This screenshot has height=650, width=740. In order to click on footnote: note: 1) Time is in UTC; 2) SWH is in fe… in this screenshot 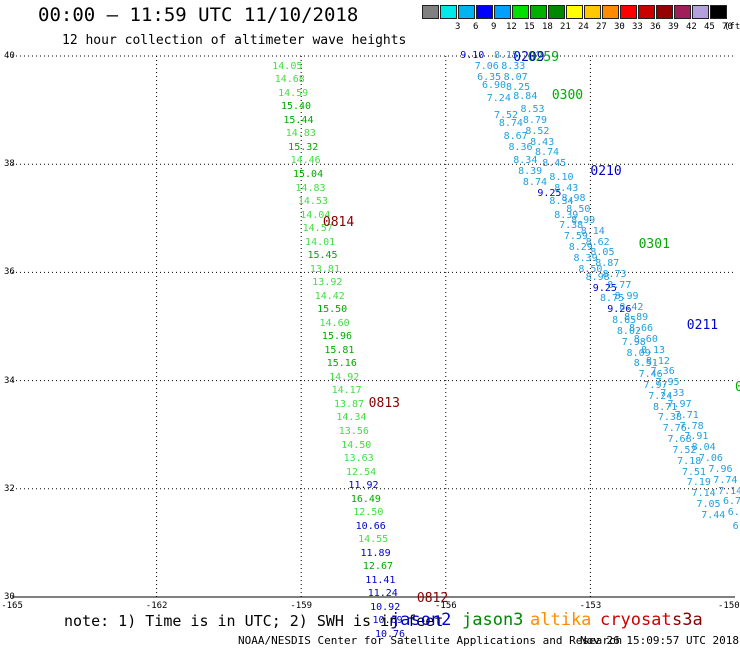, I will do `click(254, 621)`.